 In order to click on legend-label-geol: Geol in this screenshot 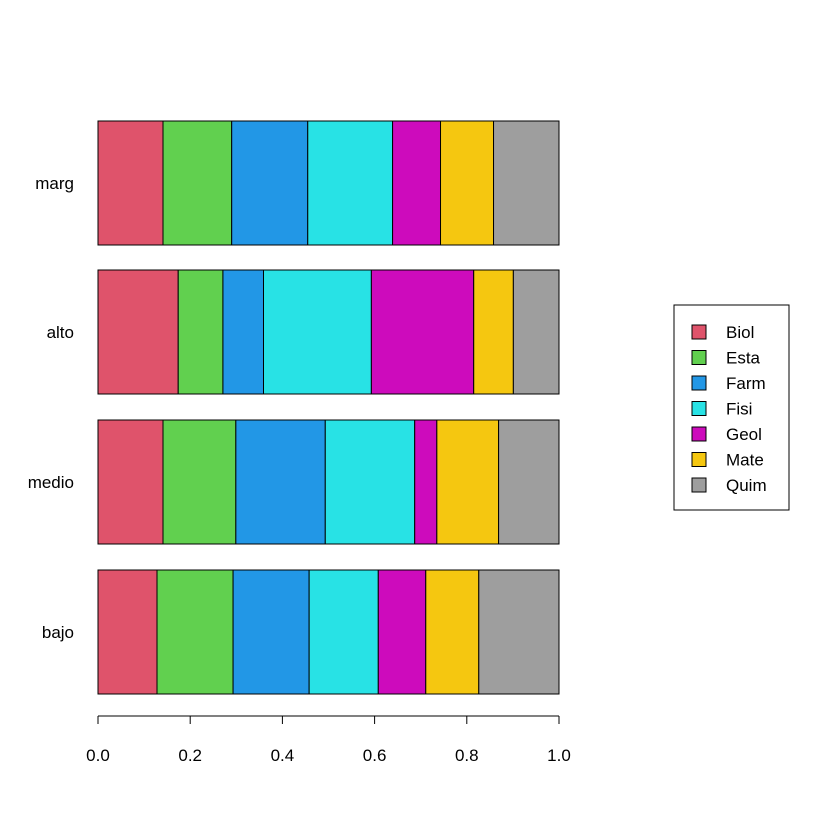, I will do `click(744, 434)`.